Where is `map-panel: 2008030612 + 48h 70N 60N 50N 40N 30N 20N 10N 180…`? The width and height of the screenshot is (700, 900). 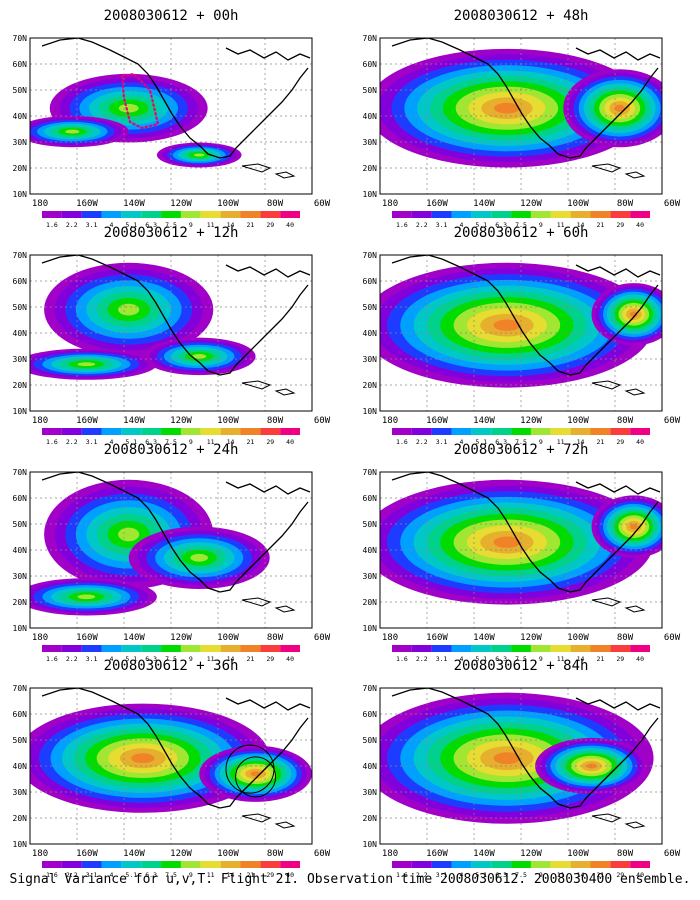 map-panel: 2008030612 + 48h 70N 60N 50N 40N 30N 20N 10N 180… is located at coordinates (517, 118).